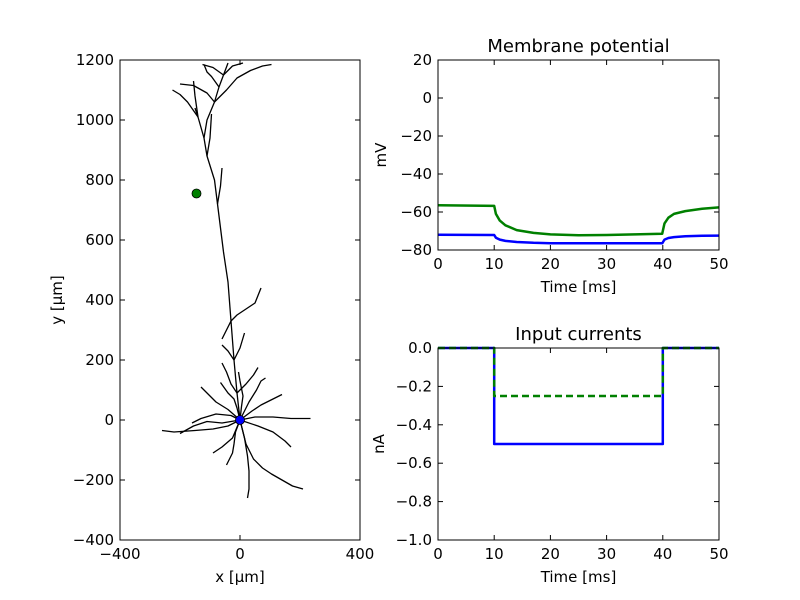 The height and width of the screenshot is (600, 800). What do you see at coordinates (414, 386) in the screenshot?
I see `y-tick-label: −0.2` at bounding box center [414, 386].